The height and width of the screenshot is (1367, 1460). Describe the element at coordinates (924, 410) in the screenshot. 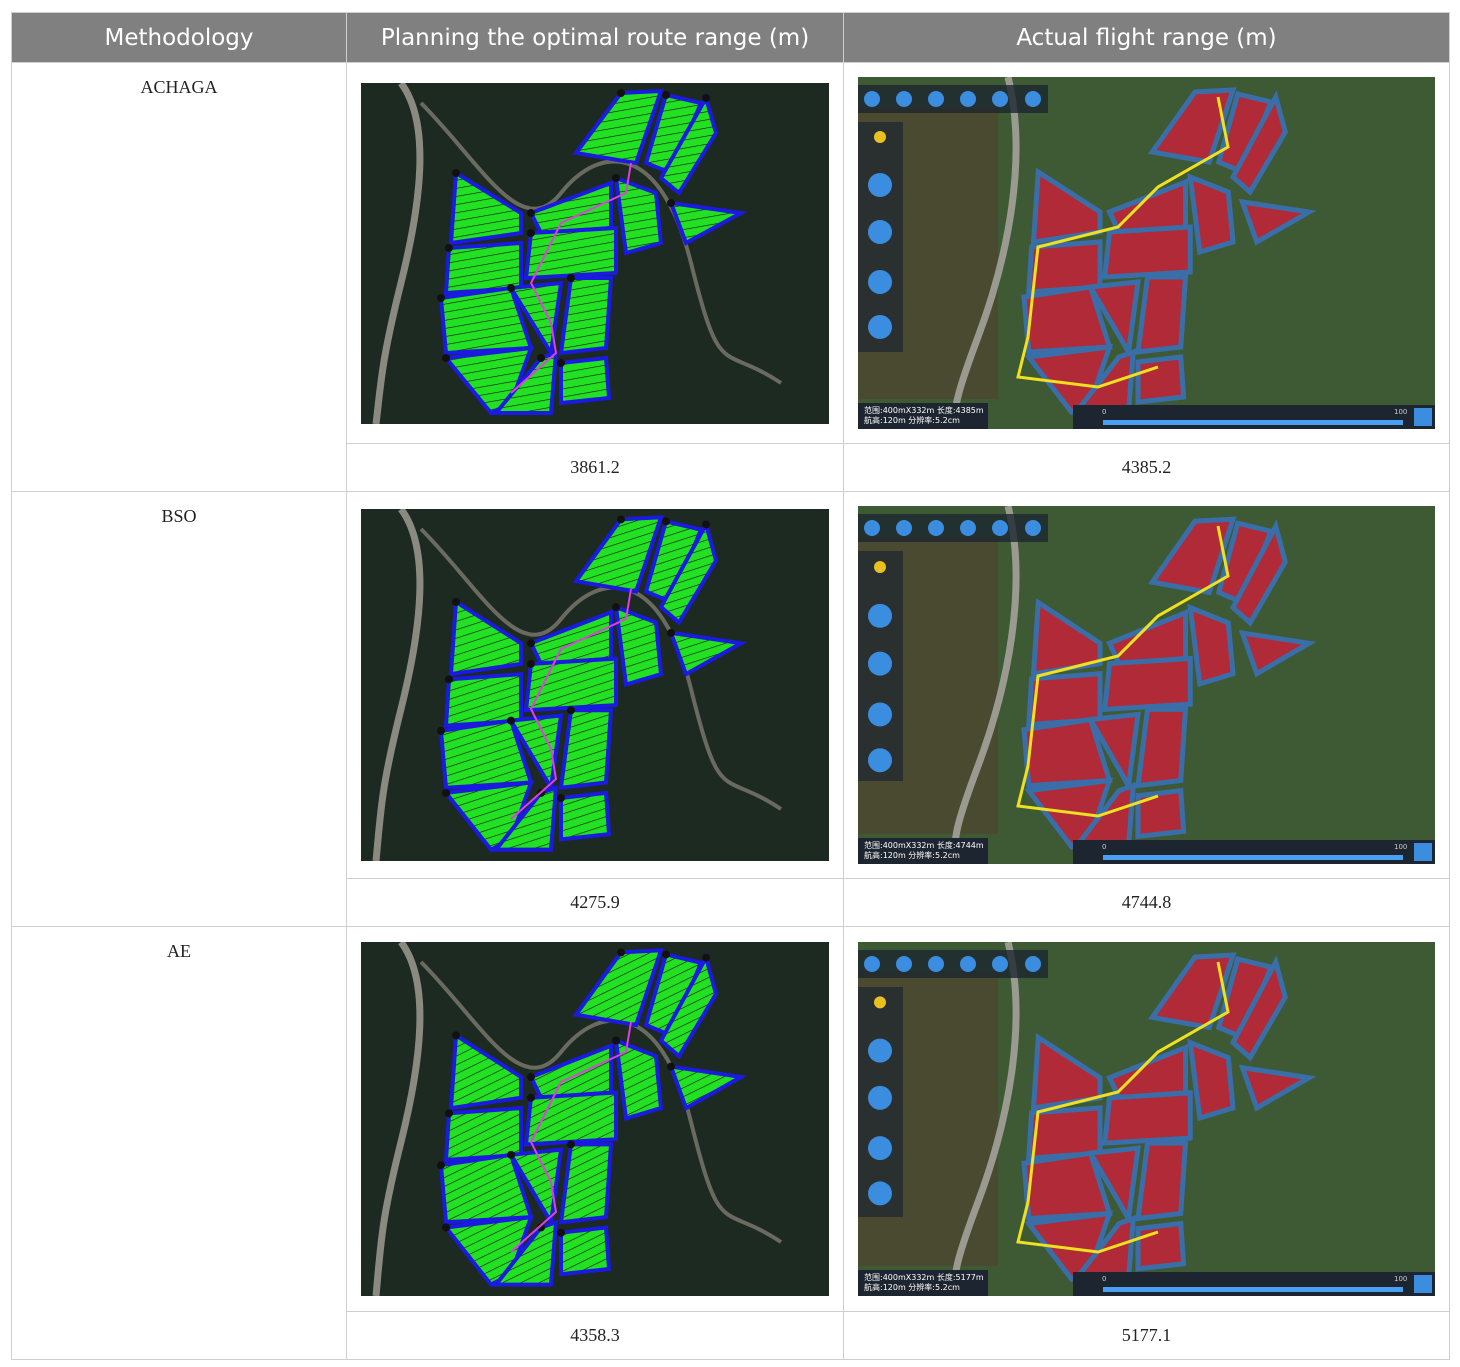

I see `info-text: 范围:400mX332m 长度:4385m` at that location.